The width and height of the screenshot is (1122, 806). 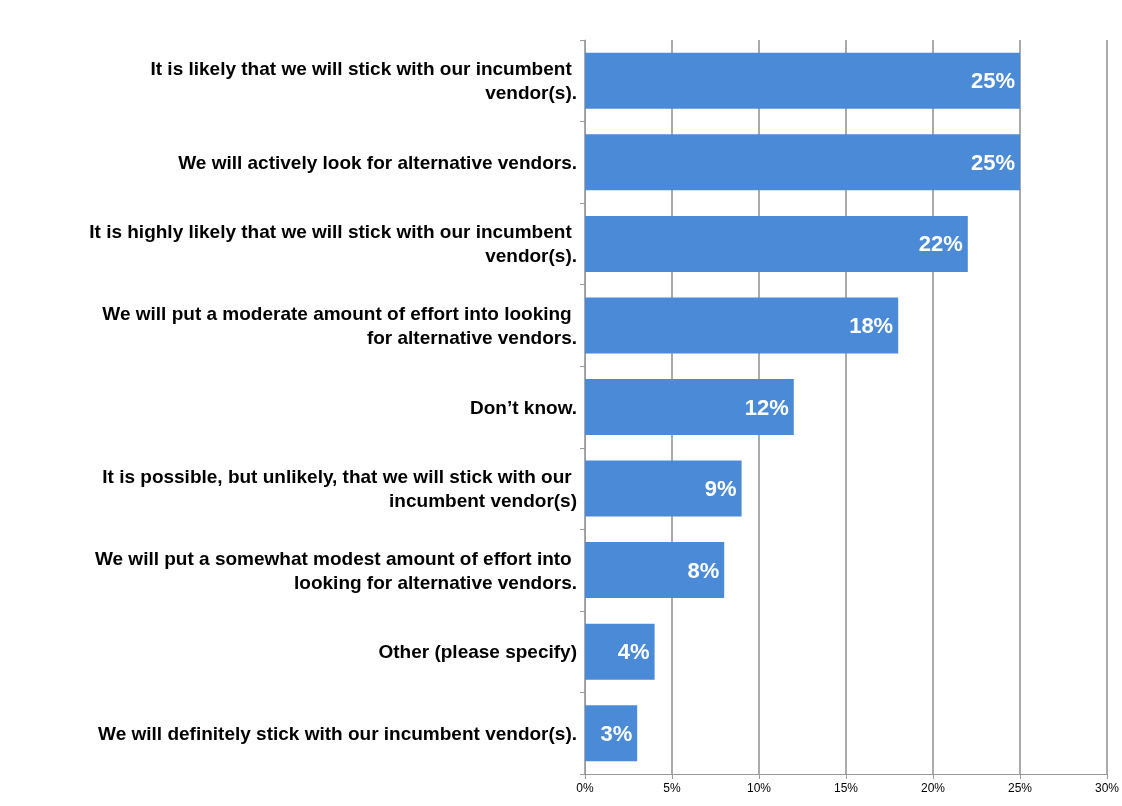 What do you see at coordinates (616, 733) in the screenshot?
I see `data-label: 3%` at bounding box center [616, 733].